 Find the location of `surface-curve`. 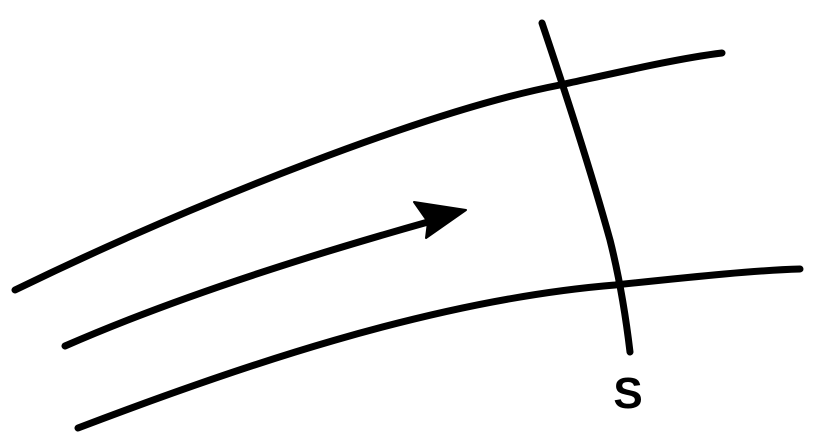

surface-curve is located at coordinates (586, 187).